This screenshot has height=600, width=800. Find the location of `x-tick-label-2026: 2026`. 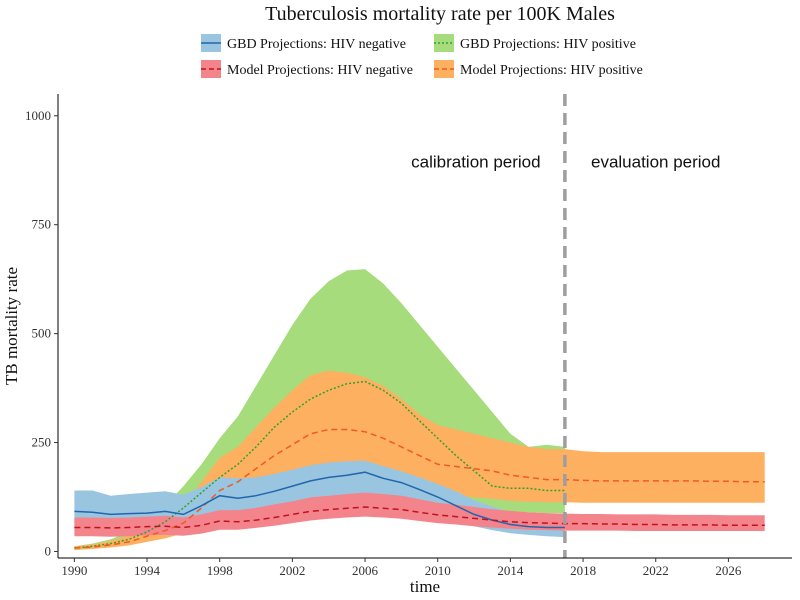

x-tick-label-2026: 2026 is located at coordinates (728, 570).